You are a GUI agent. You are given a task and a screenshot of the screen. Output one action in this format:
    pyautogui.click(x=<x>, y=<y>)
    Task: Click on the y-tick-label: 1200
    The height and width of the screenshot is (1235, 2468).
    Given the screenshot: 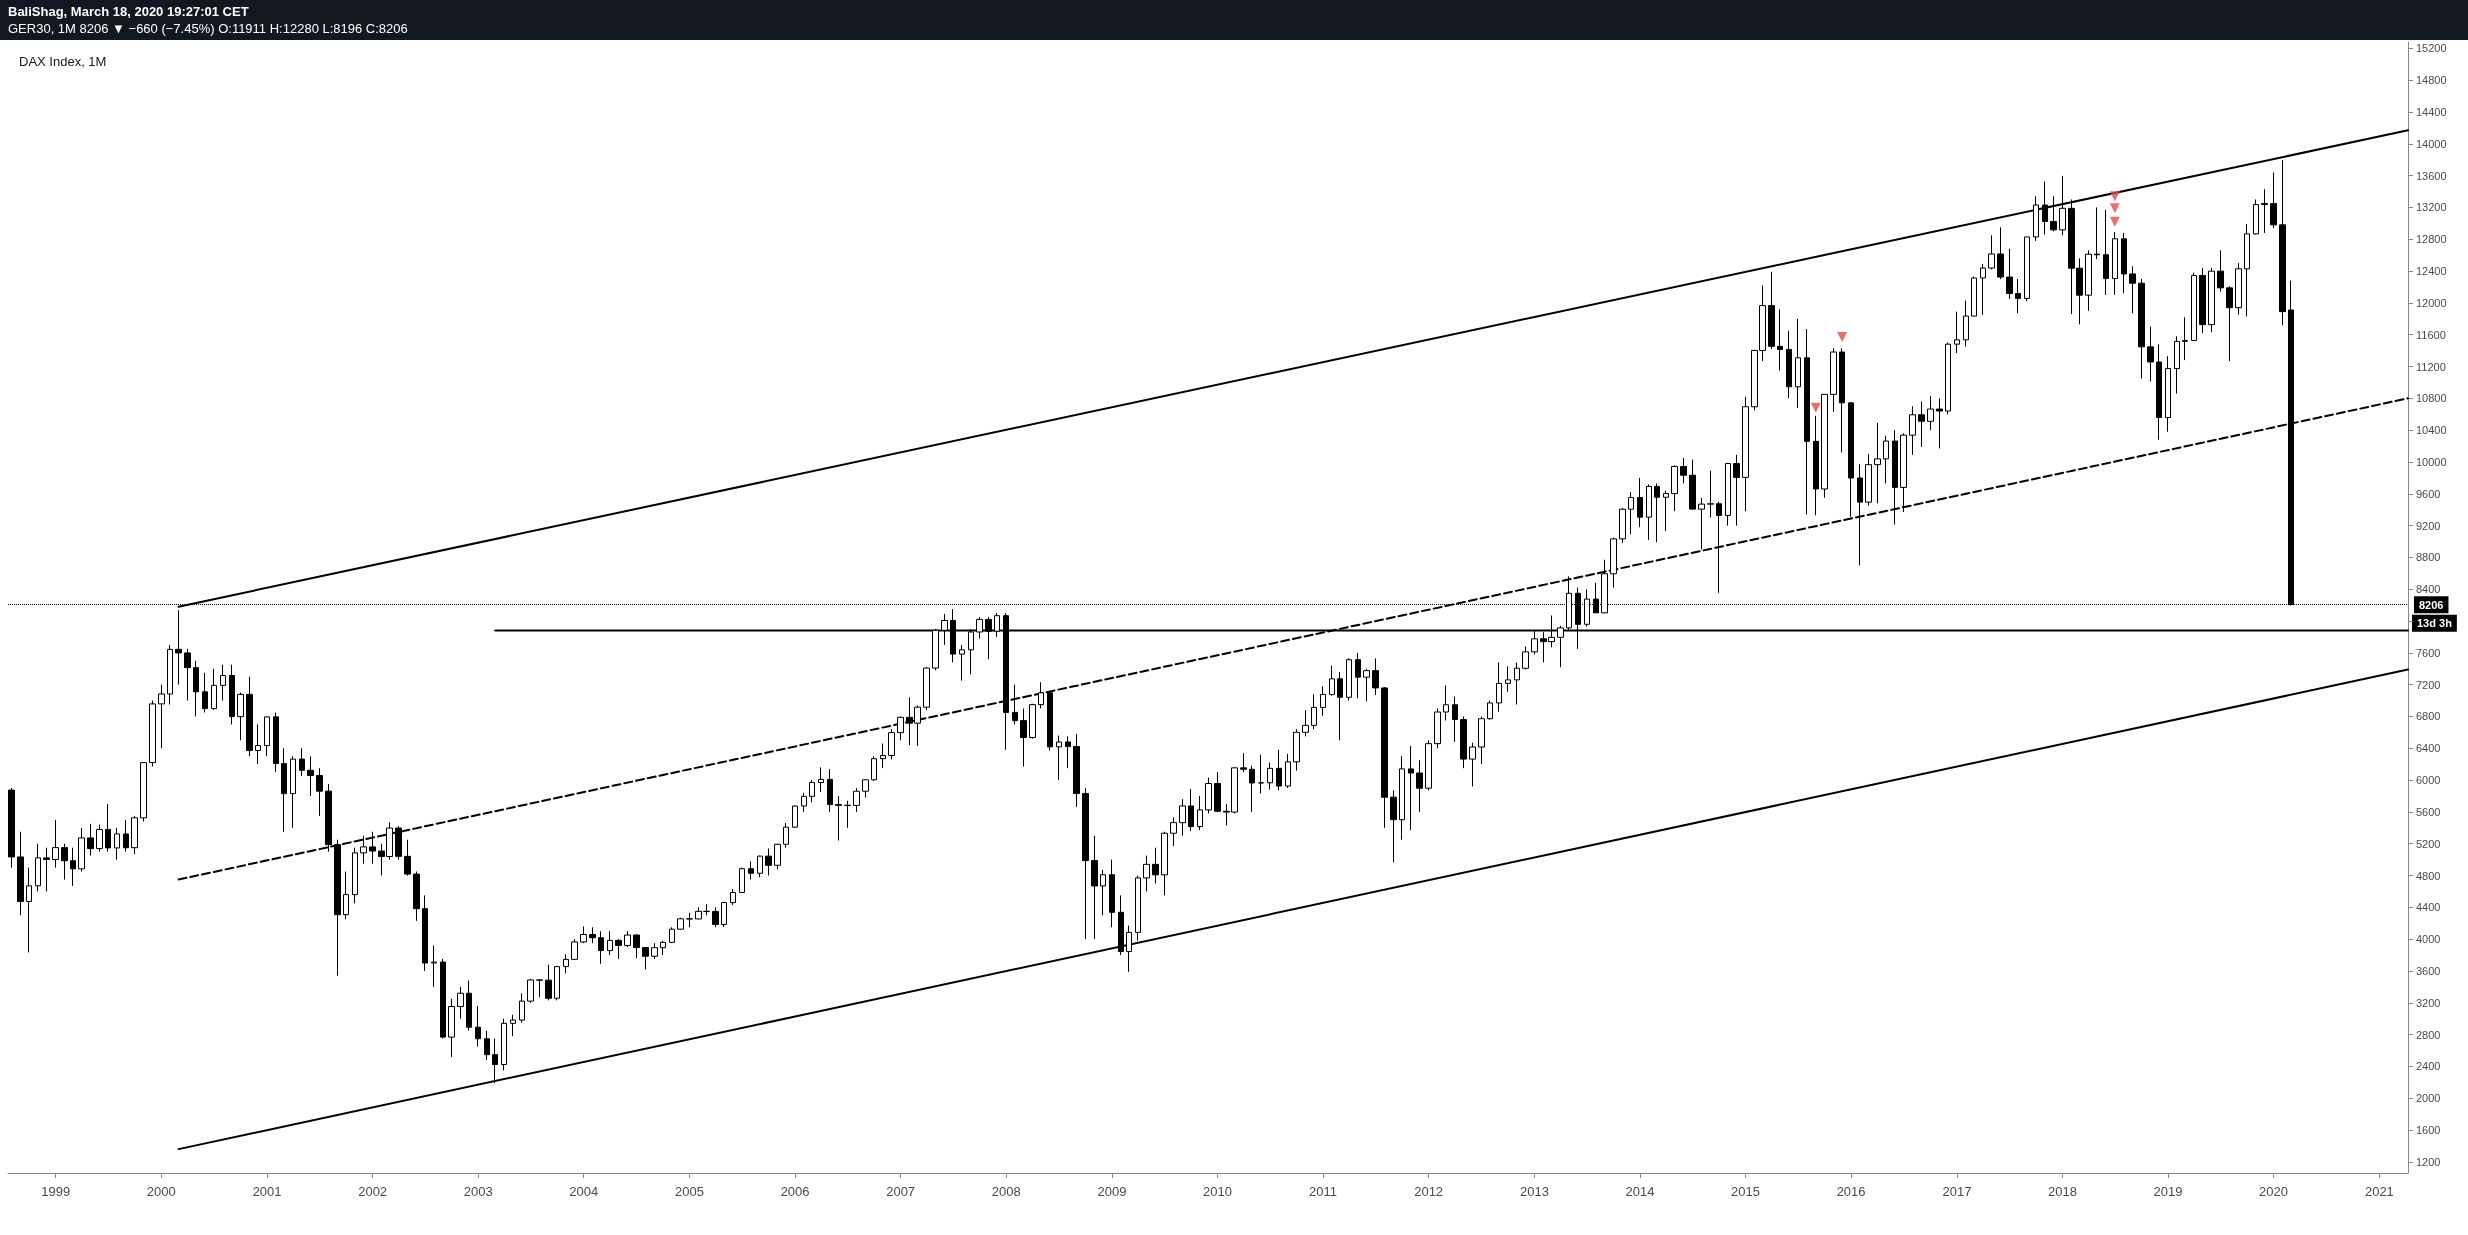 What is the action you would take?
    pyautogui.click(x=2428, y=1161)
    